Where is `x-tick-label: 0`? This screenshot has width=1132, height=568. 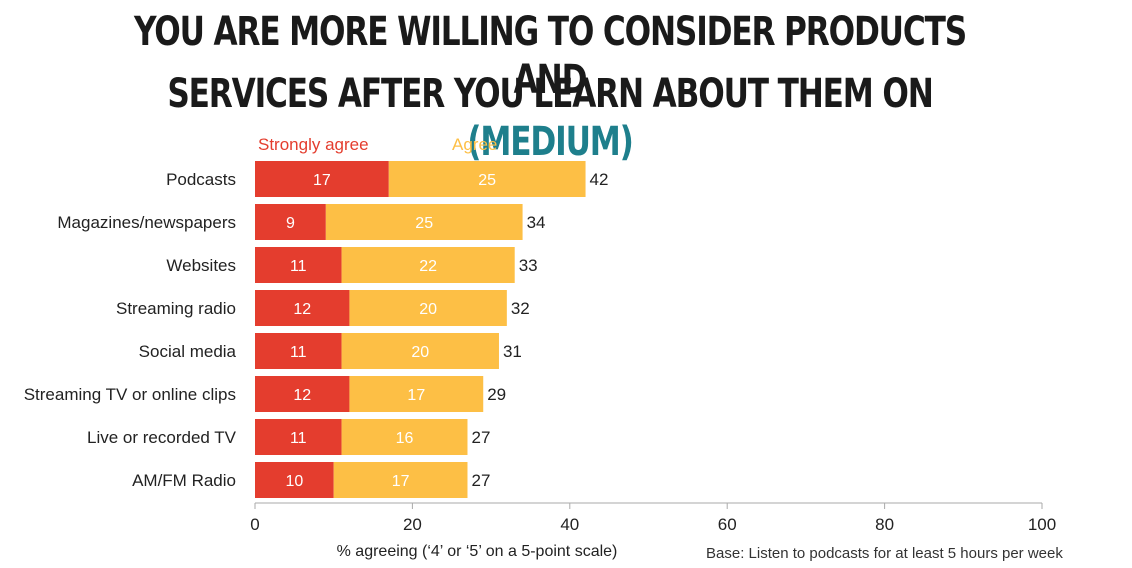 x-tick-label: 0 is located at coordinates (254, 524).